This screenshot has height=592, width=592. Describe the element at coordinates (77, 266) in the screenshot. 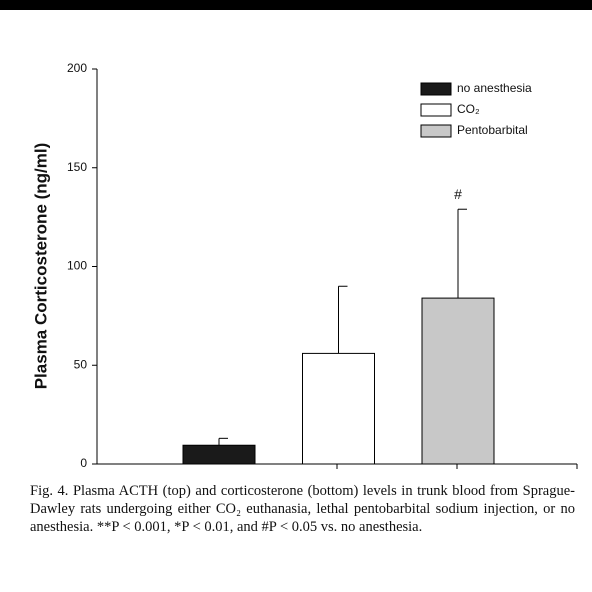

I see `y-tick-label: 100` at that location.